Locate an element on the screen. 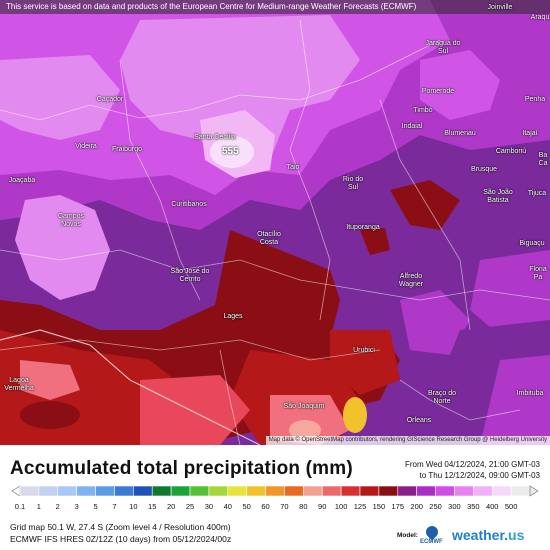 This screenshot has width=550, height=550. city-label: Itajaí is located at coordinates (530, 133).